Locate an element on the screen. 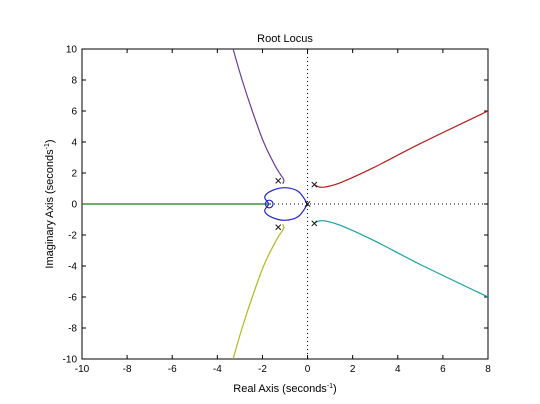  x-axis-label: Real Axis (seconds-1) is located at coordinates (284, 389).